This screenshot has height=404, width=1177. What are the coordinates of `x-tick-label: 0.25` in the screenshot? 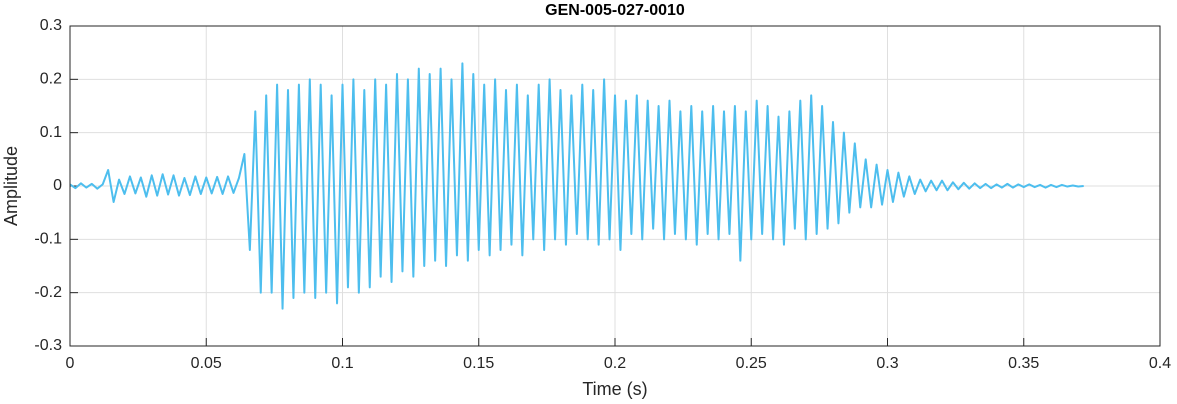 It's located at (751, 363).